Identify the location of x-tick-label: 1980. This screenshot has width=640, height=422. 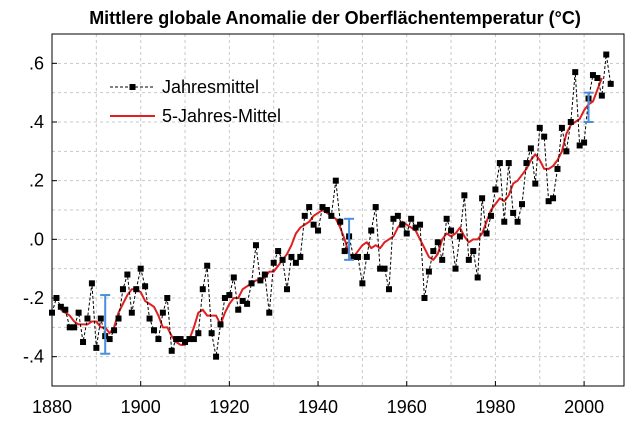
(495, 407).